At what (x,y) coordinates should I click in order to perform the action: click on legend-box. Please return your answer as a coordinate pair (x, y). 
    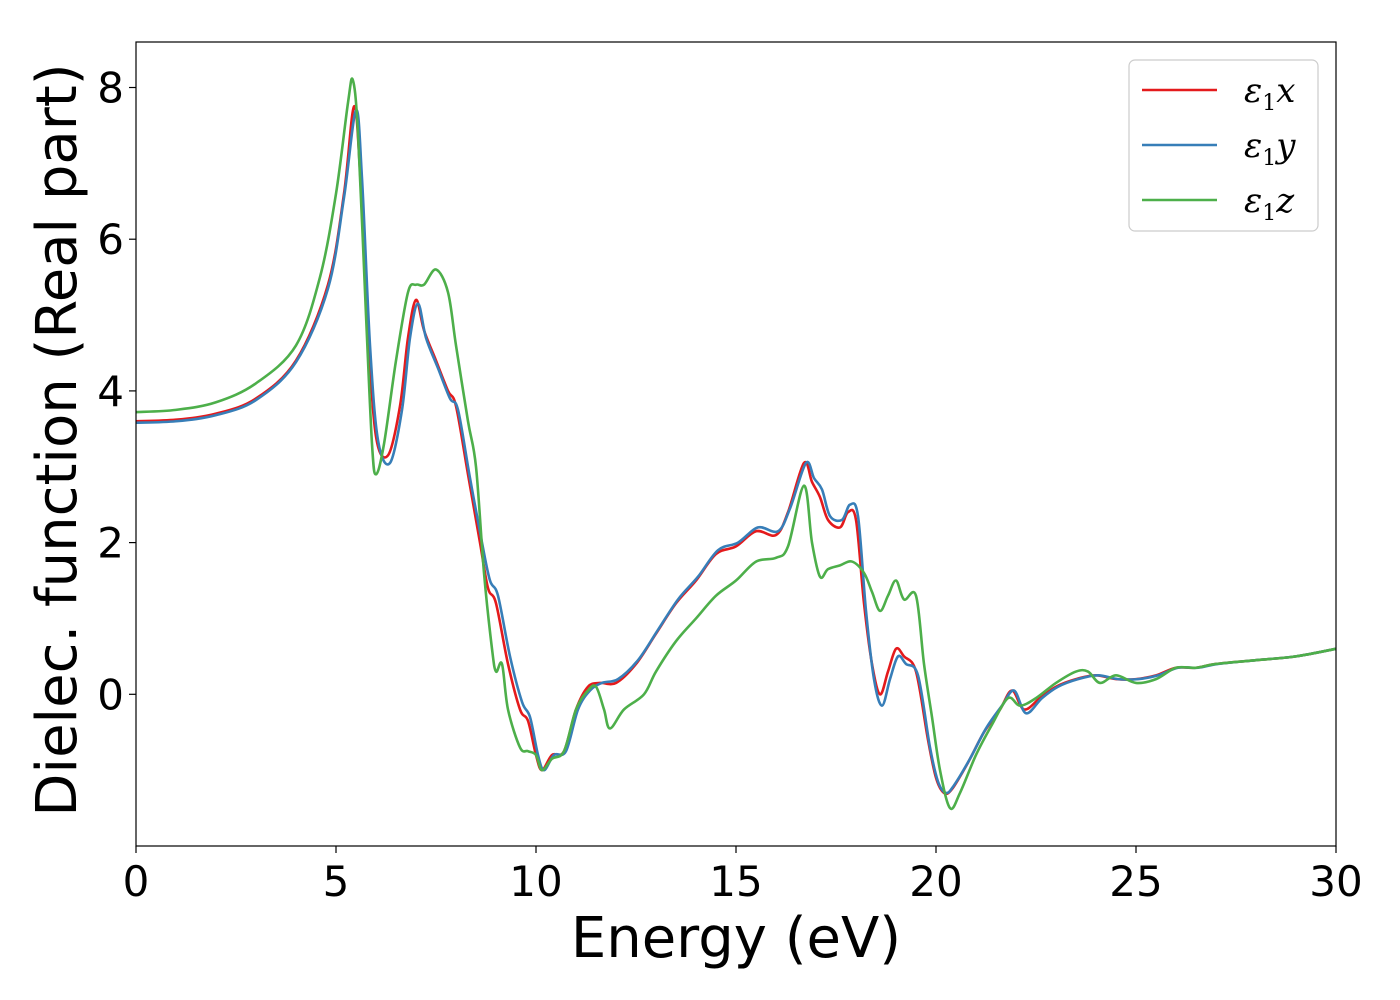
    Looking at the image, I should click on (1223, 145).